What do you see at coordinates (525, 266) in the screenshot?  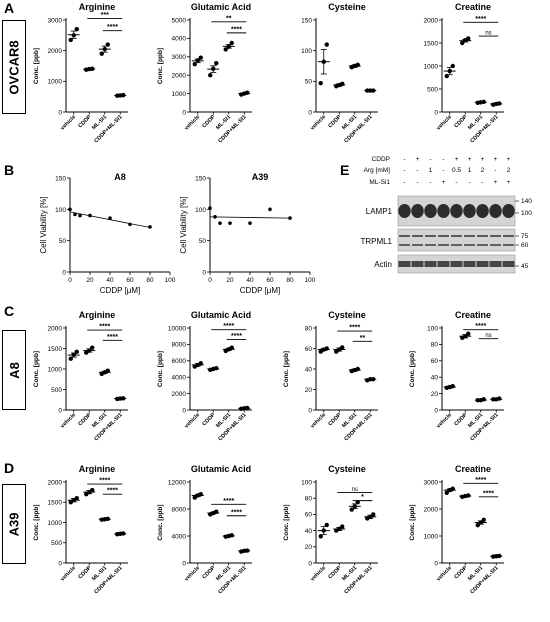 I see `blot-marker-label: 45` at bounding box center [525, 266].